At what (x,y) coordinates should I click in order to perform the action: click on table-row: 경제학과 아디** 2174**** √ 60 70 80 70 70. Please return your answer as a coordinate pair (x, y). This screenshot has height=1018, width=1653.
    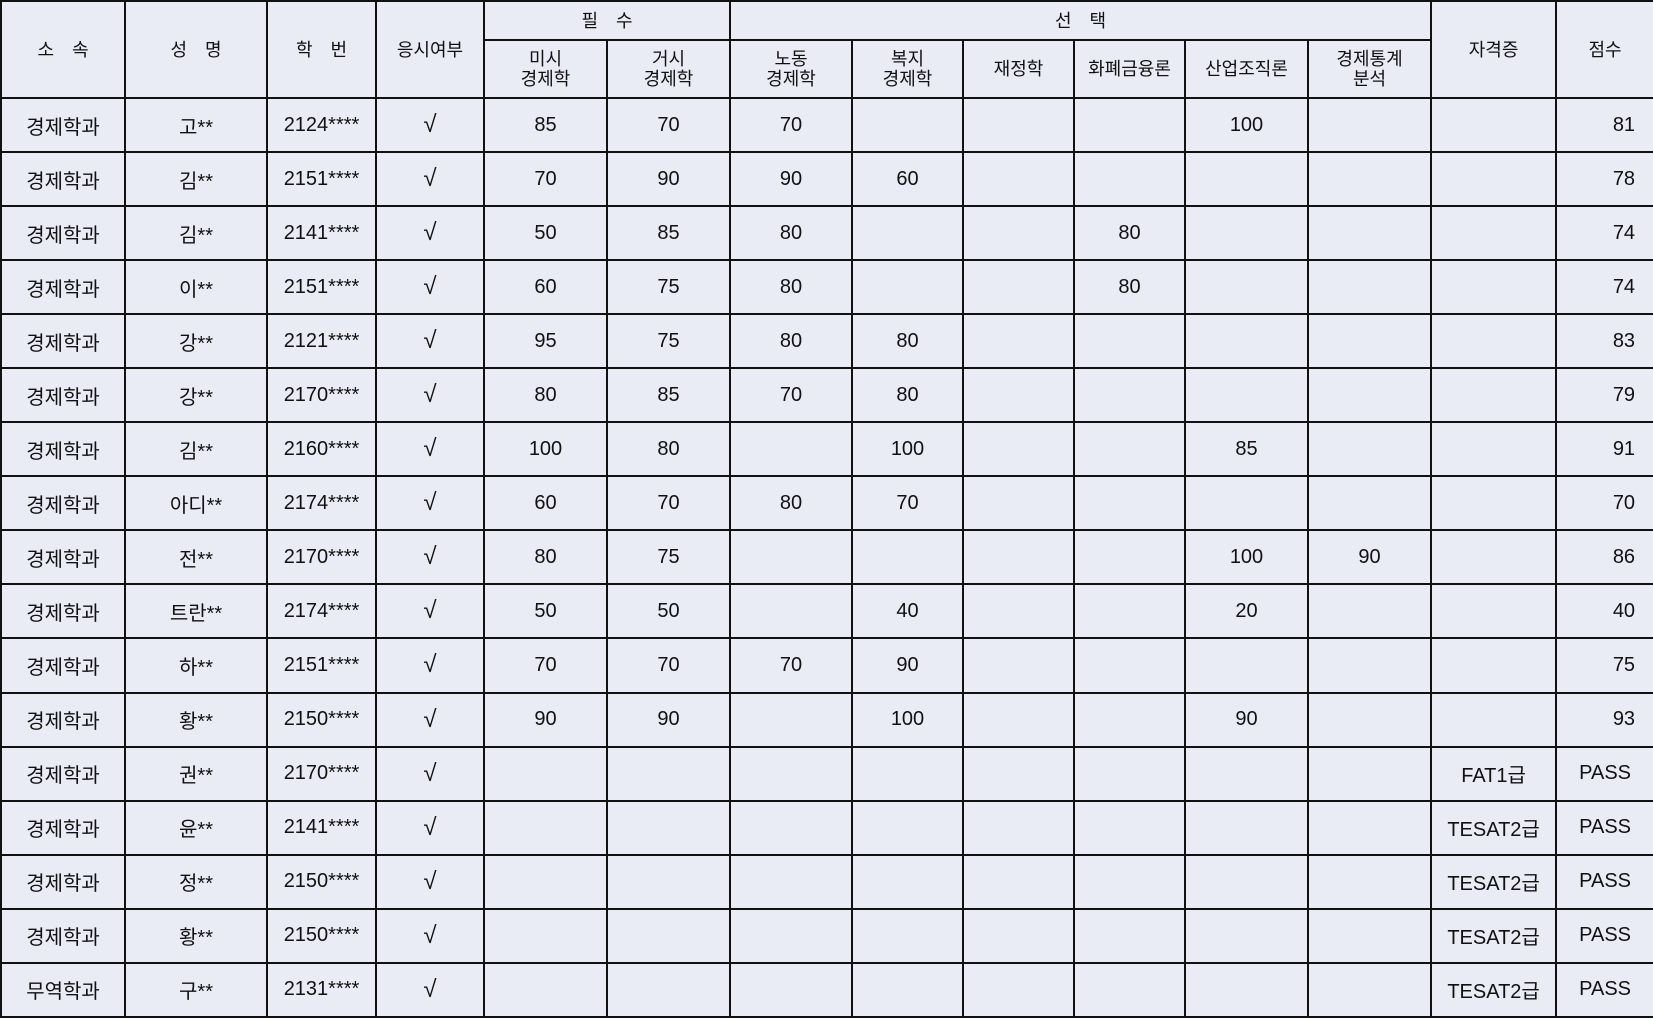
    Looking at the image, I should click on (826, 503).